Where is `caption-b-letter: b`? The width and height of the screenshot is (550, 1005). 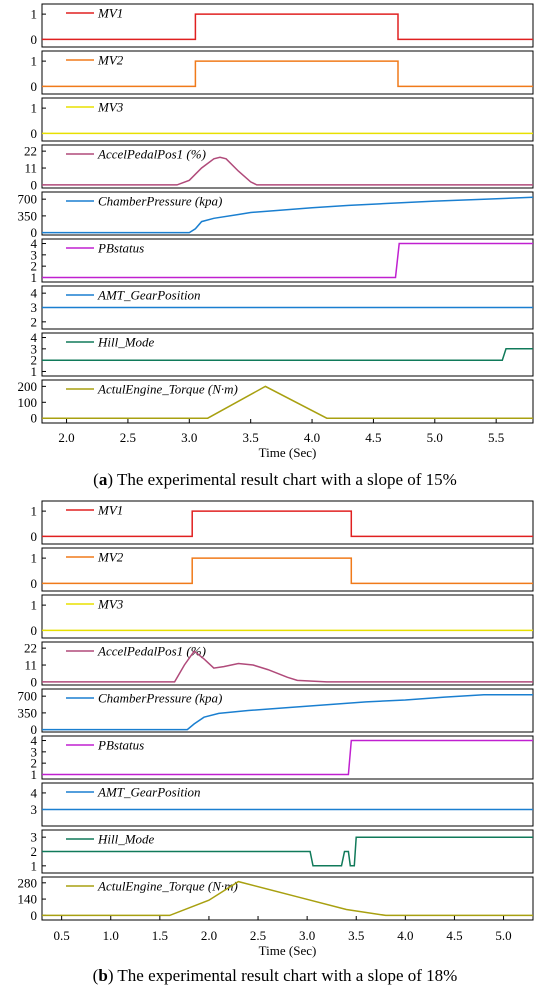
caption-b-letter: b is located at coordinates (103, 975).